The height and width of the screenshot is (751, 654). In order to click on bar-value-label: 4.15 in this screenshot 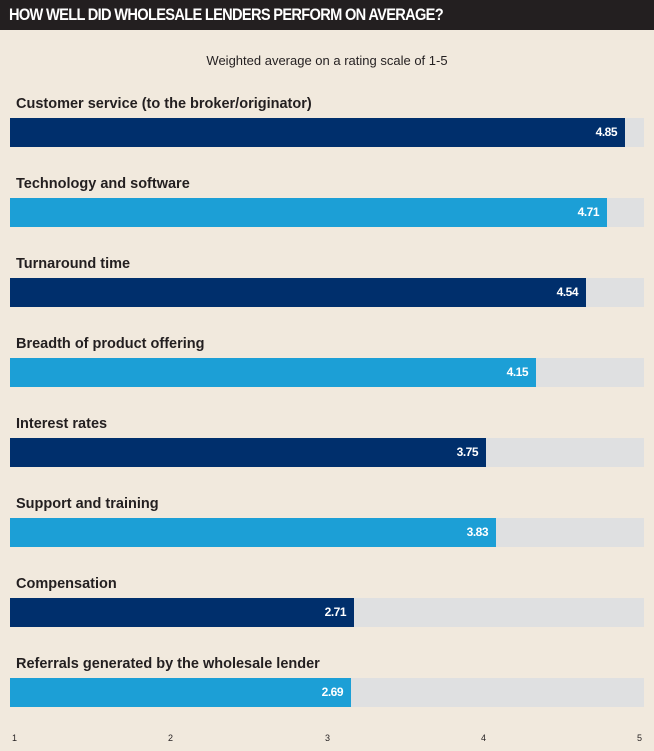, I will do `click(517, 372)`.